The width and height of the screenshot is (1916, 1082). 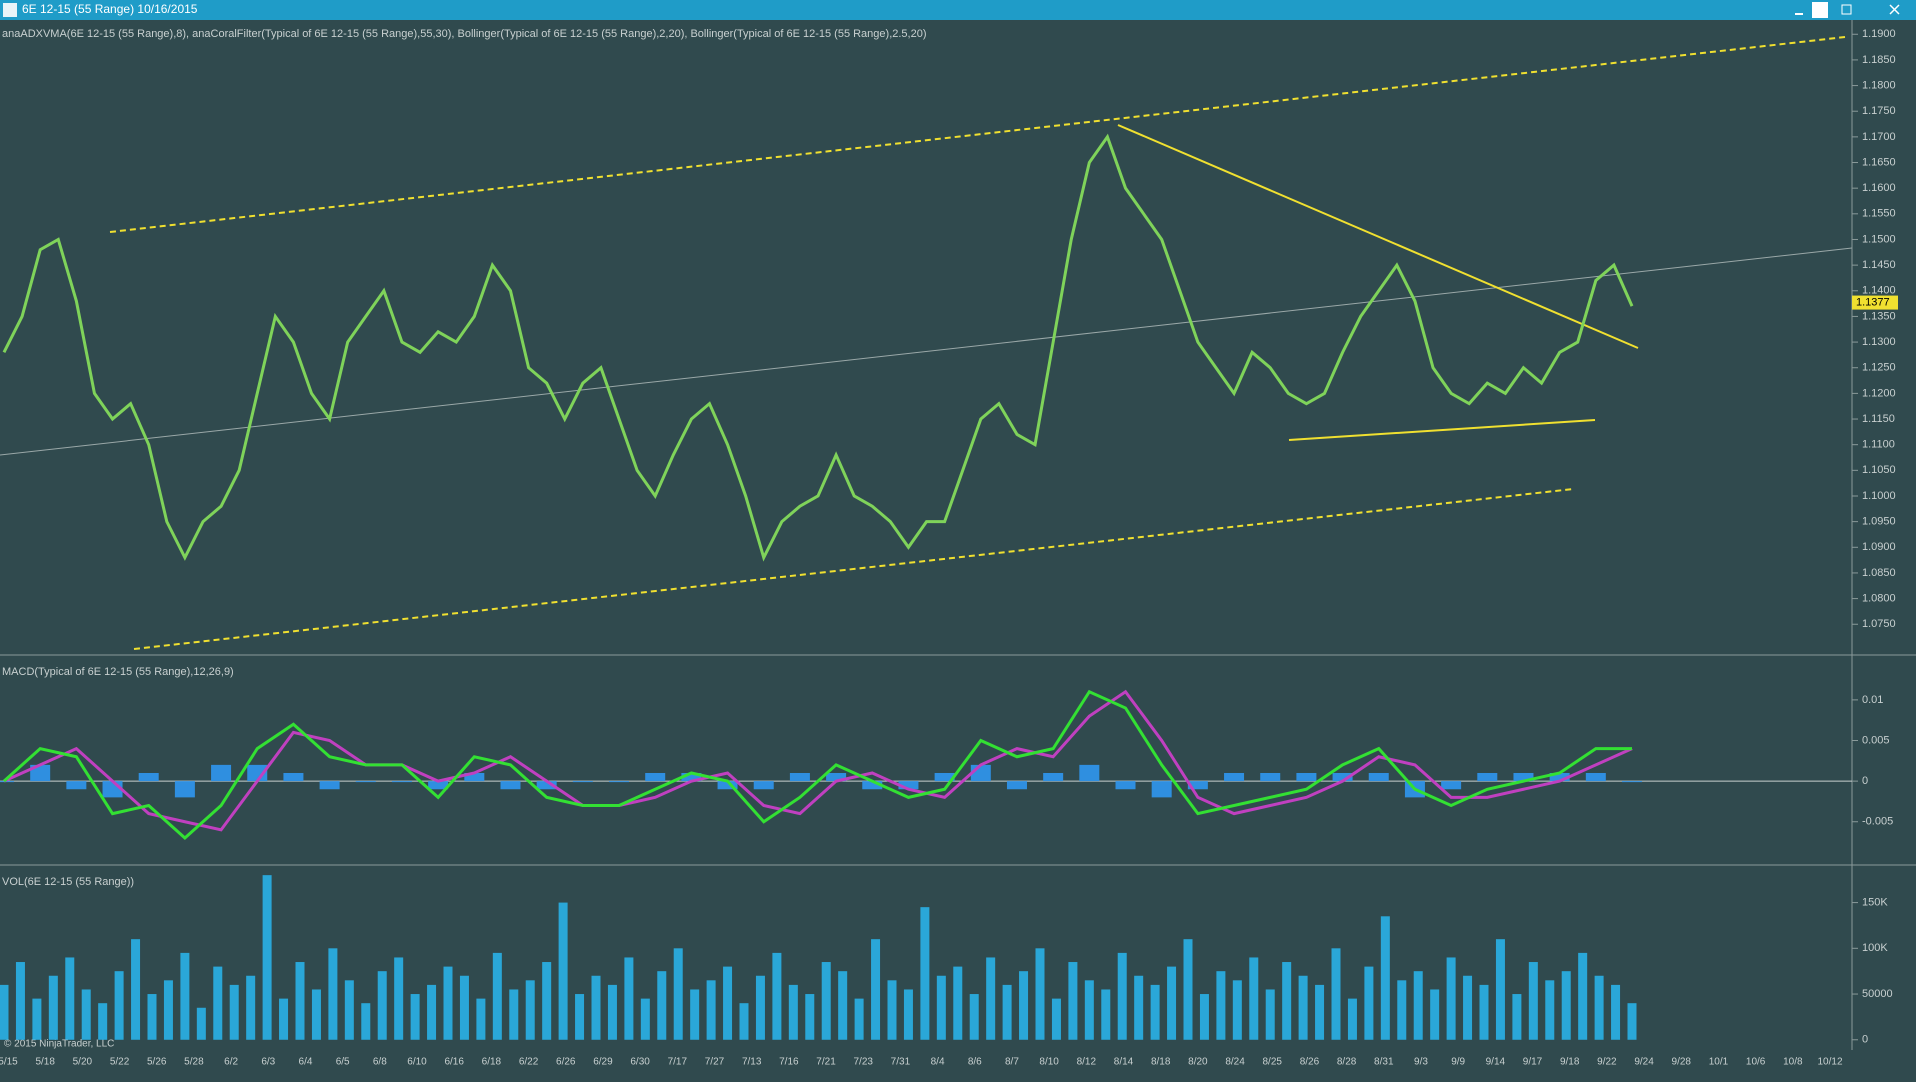 I want to click on x-tick-label: 10/6, so click(x=1756, y=1062).